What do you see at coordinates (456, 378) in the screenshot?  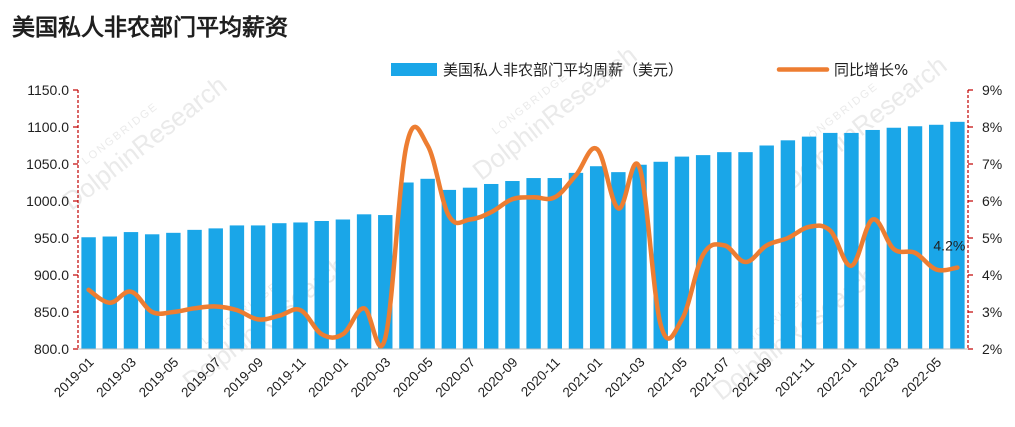 I see `x-tick-label: 2020-07` at bounding box center [456, 378].